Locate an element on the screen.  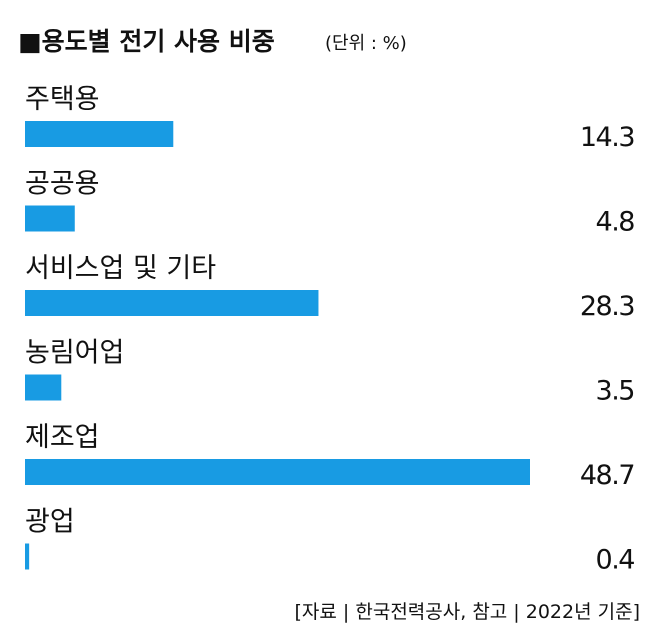
chart-title: ■용도별 전기 사용 비중 is located at coordinates (146, 41).